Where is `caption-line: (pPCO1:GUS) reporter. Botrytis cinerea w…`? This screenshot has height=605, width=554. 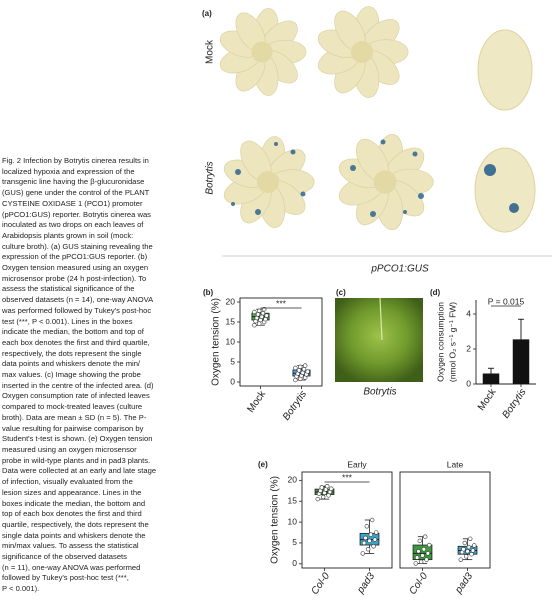 caption-line: (pPCO1:GUS) reporter. Botrytis cinerea w… is located at coordinates (76, 214).